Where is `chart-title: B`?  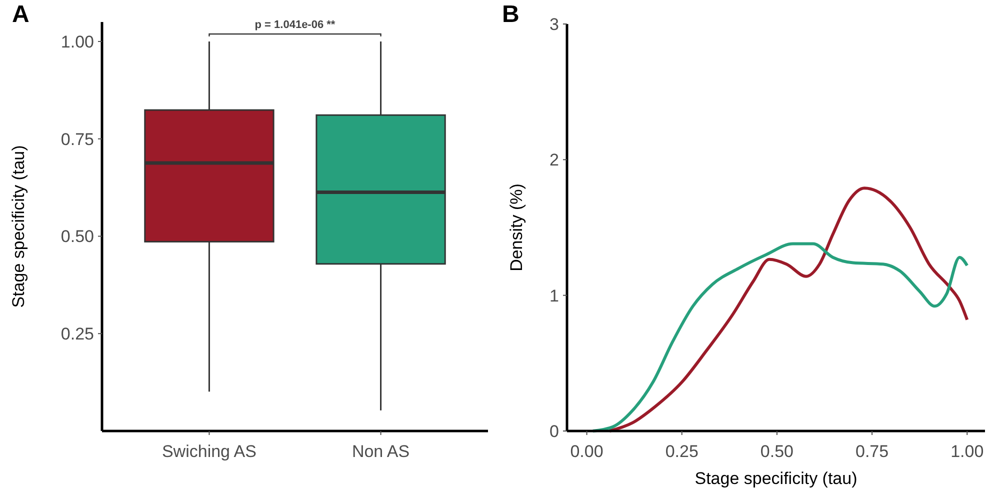 chart-title: B is located at coordinates (511, 14).